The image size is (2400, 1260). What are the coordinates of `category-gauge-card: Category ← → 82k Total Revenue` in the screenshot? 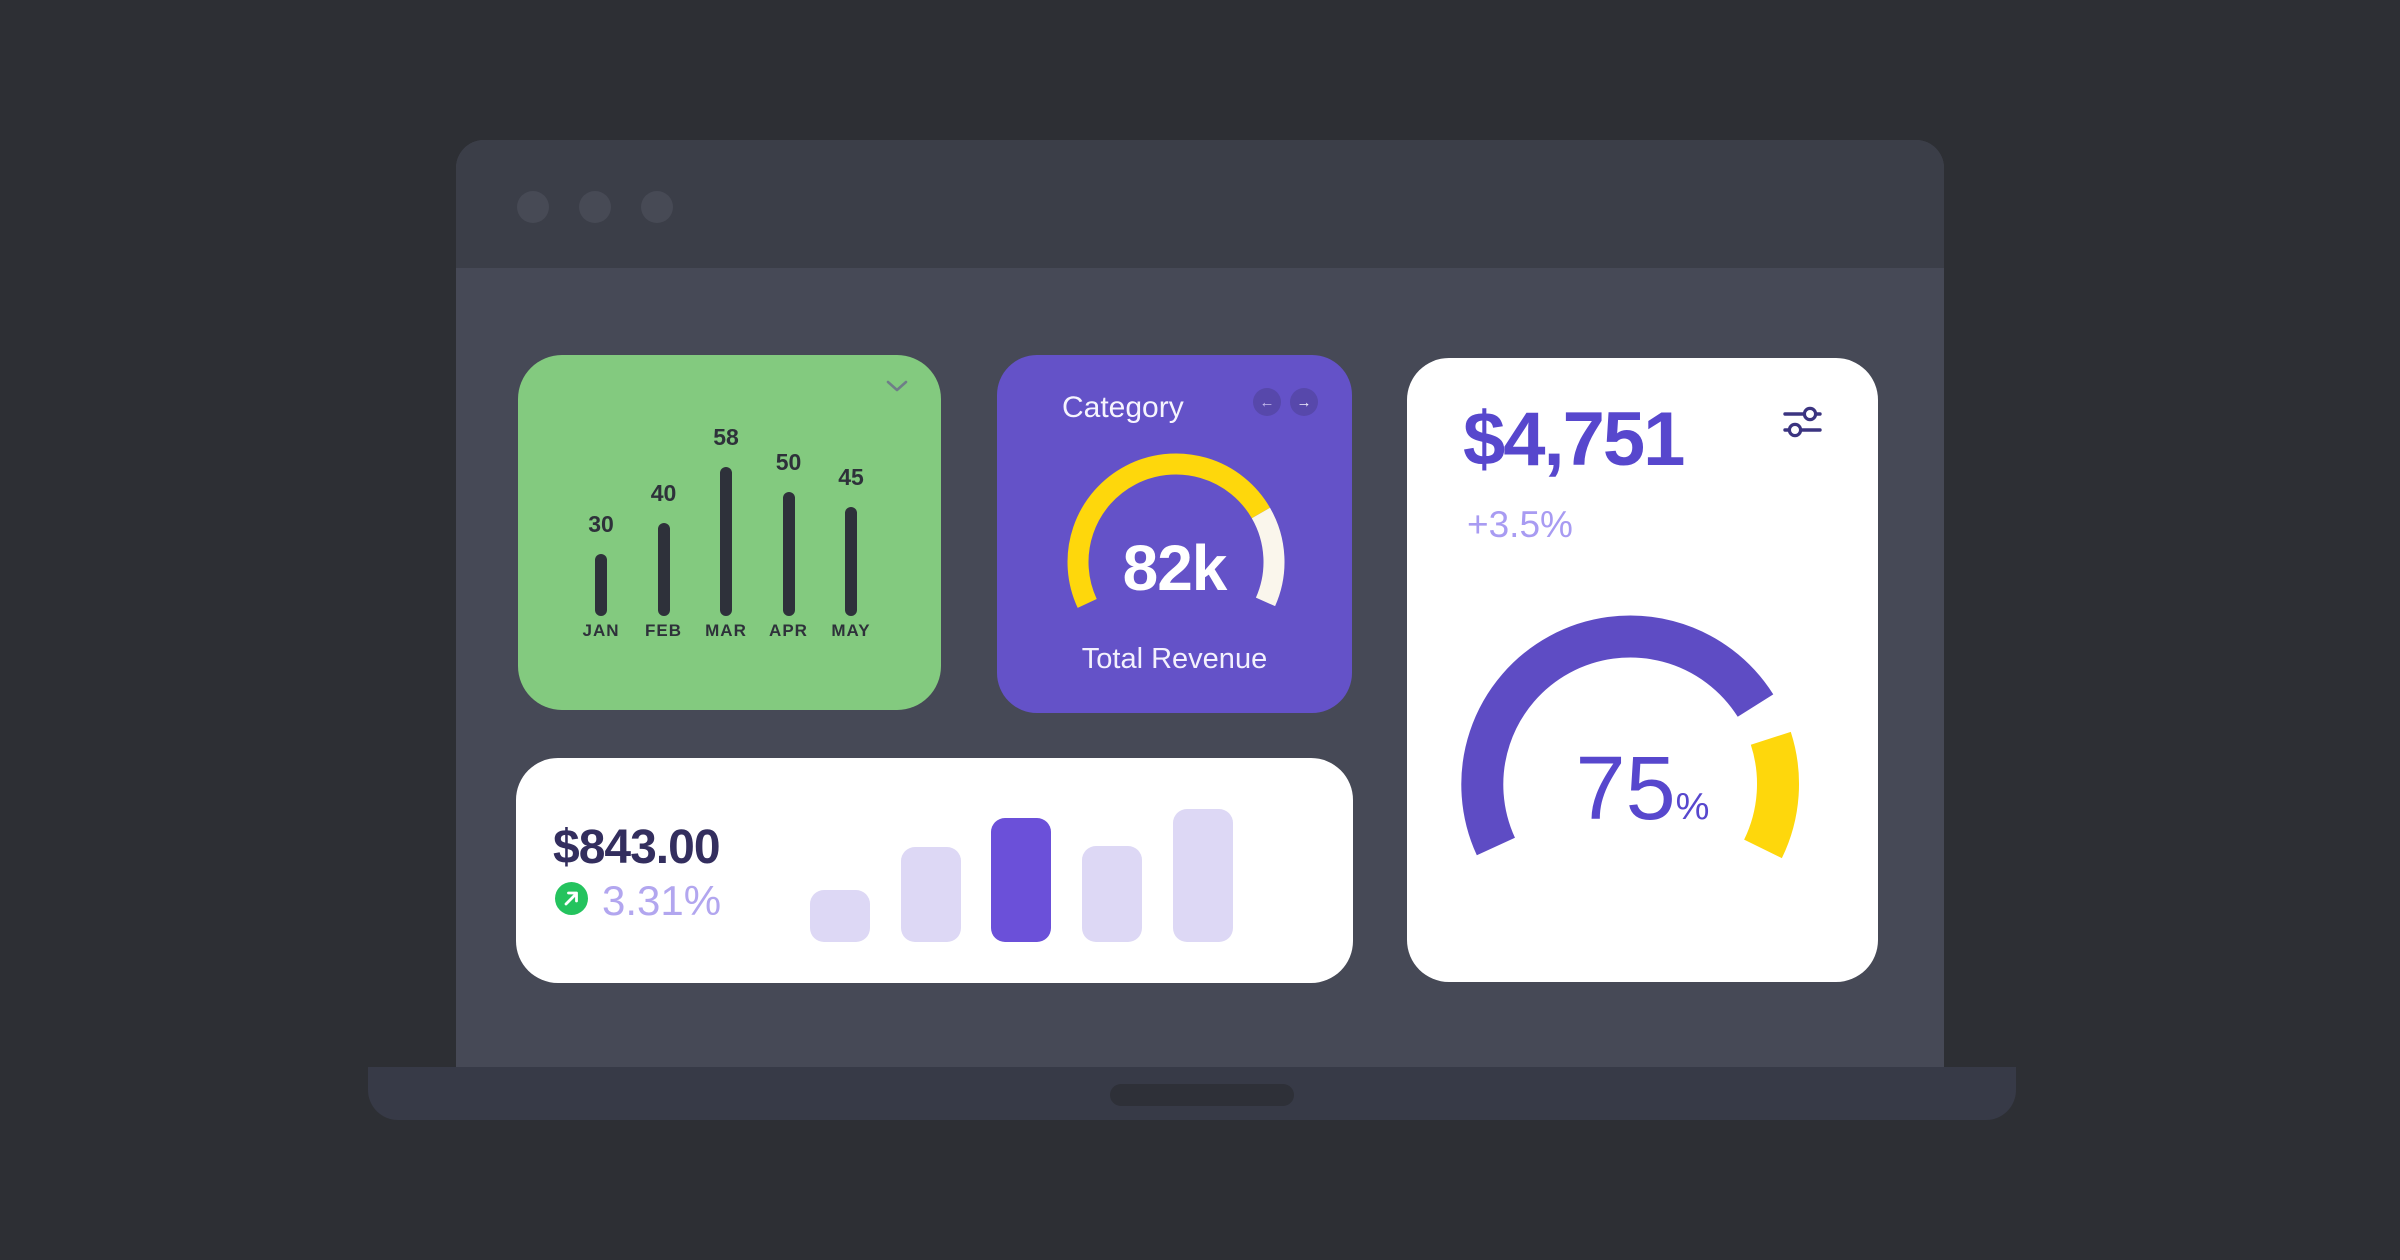 It's located at (1174, 534).